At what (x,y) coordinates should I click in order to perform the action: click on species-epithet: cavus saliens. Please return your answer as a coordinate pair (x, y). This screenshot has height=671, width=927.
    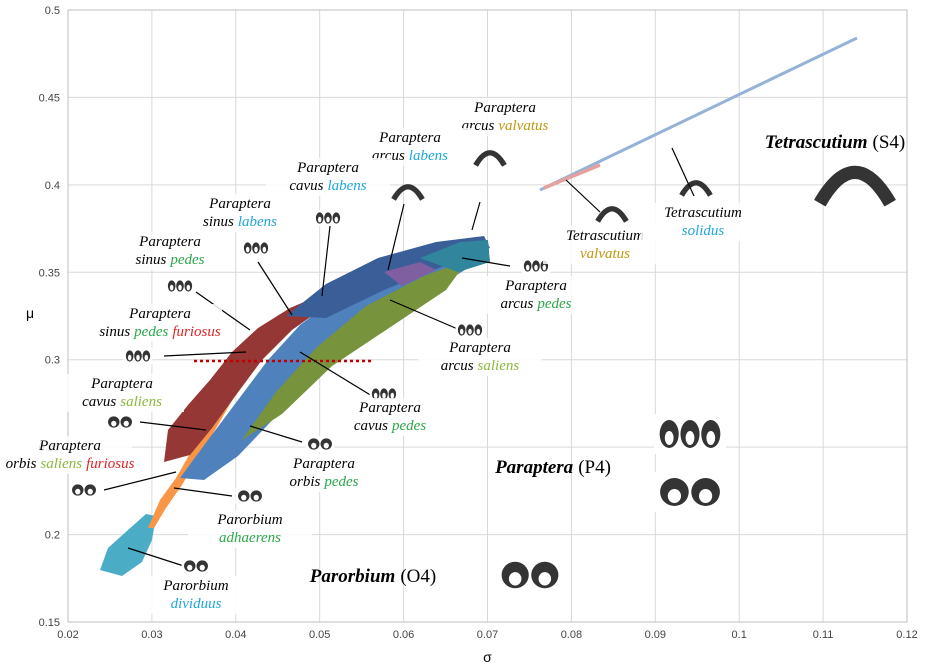
    Looking at the image, I should click on (122, 402).